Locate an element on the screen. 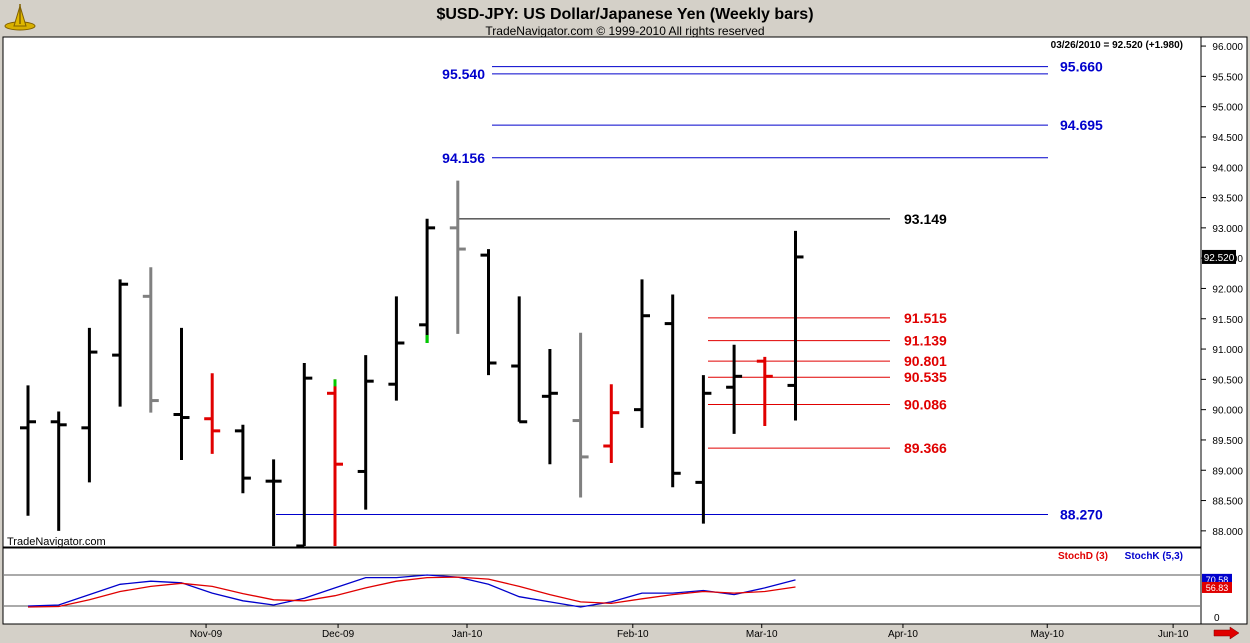  tradenavigator-logo is located at coordinates (20, 17).